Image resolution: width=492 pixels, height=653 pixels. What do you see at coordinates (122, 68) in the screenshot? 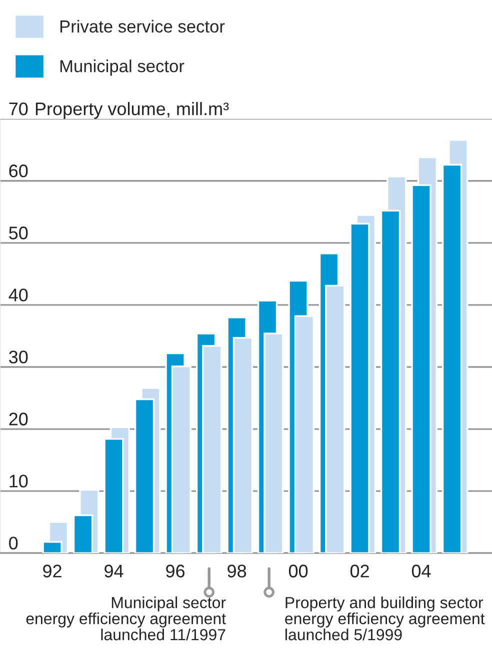
I see `legend-label: Municipal sector` at bounding box center [122, 68].